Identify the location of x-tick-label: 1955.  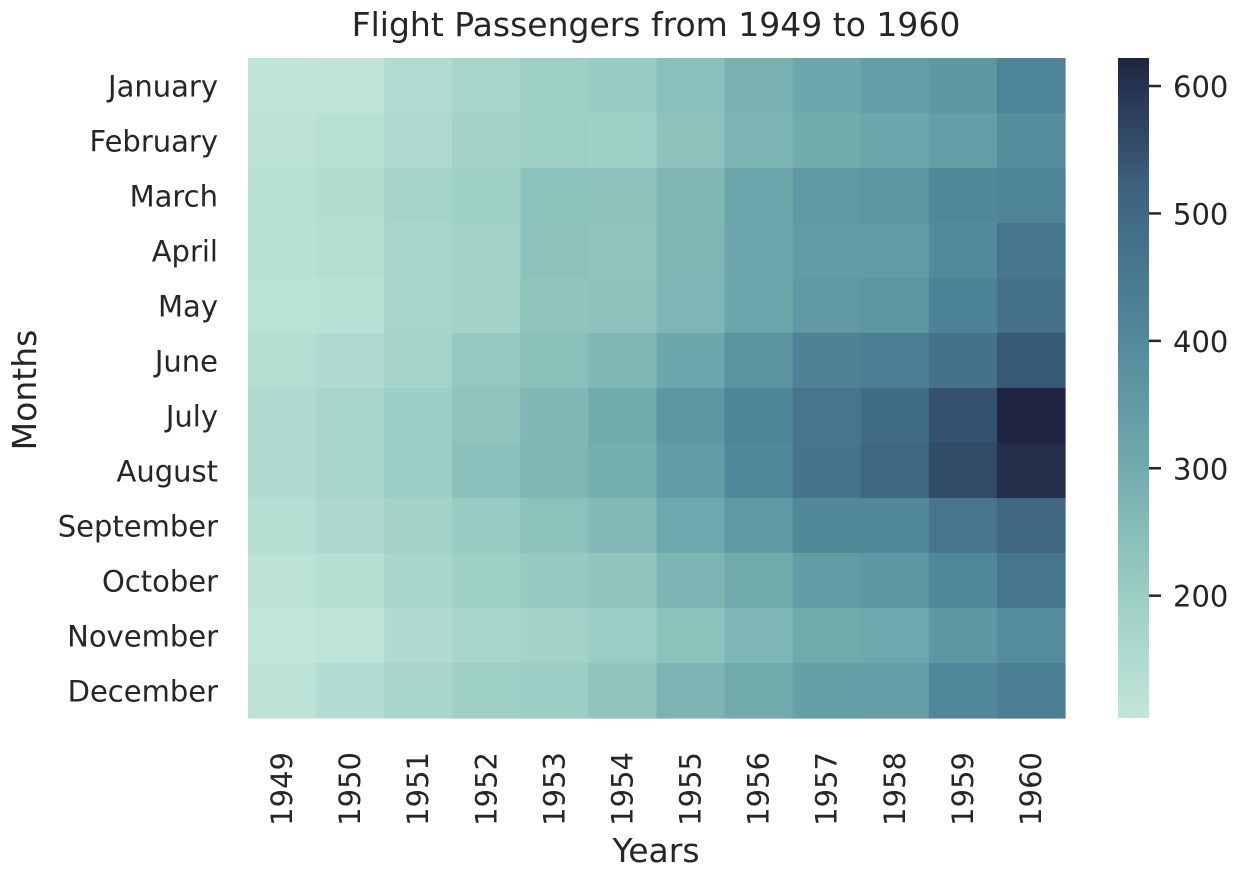
(691, 789).